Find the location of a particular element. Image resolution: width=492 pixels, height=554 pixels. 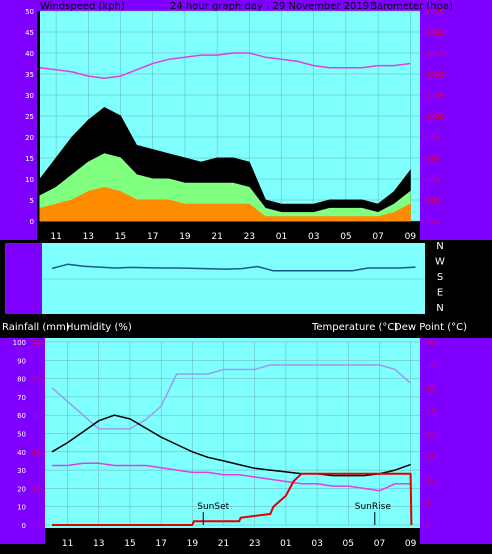

wind-avg-series is located at coordinates (225, 204).